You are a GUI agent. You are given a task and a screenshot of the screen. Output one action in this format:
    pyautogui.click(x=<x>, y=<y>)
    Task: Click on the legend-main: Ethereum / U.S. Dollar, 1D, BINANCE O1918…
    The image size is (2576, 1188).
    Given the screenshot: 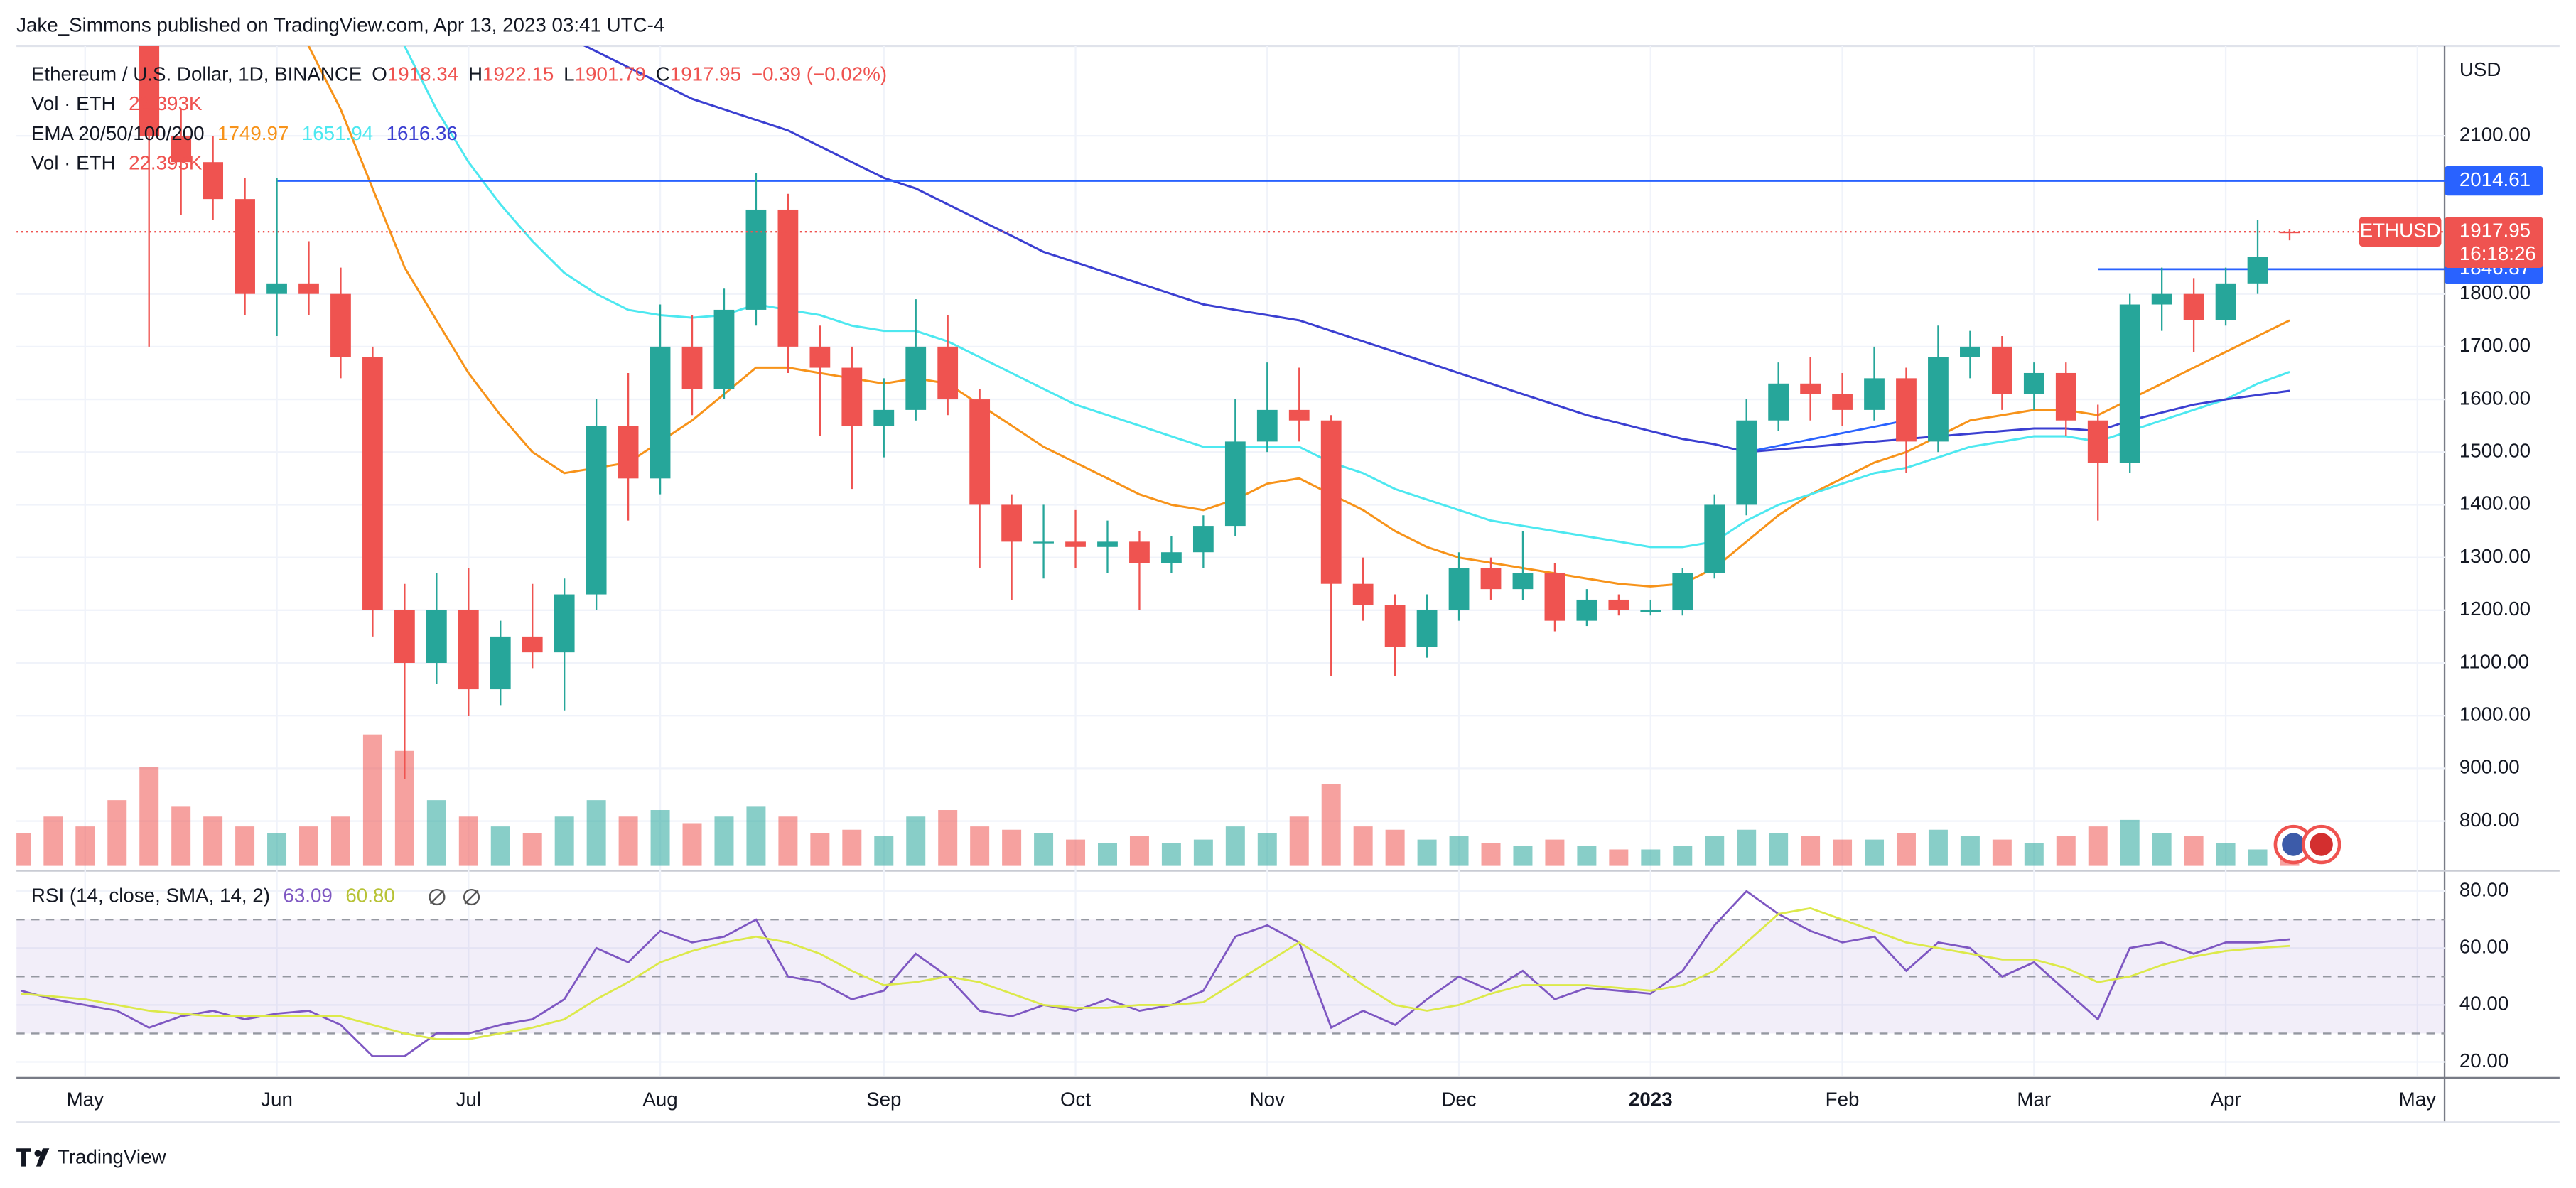 What is the action you would take?
    pyautogui.click(x=459, y=74)
    